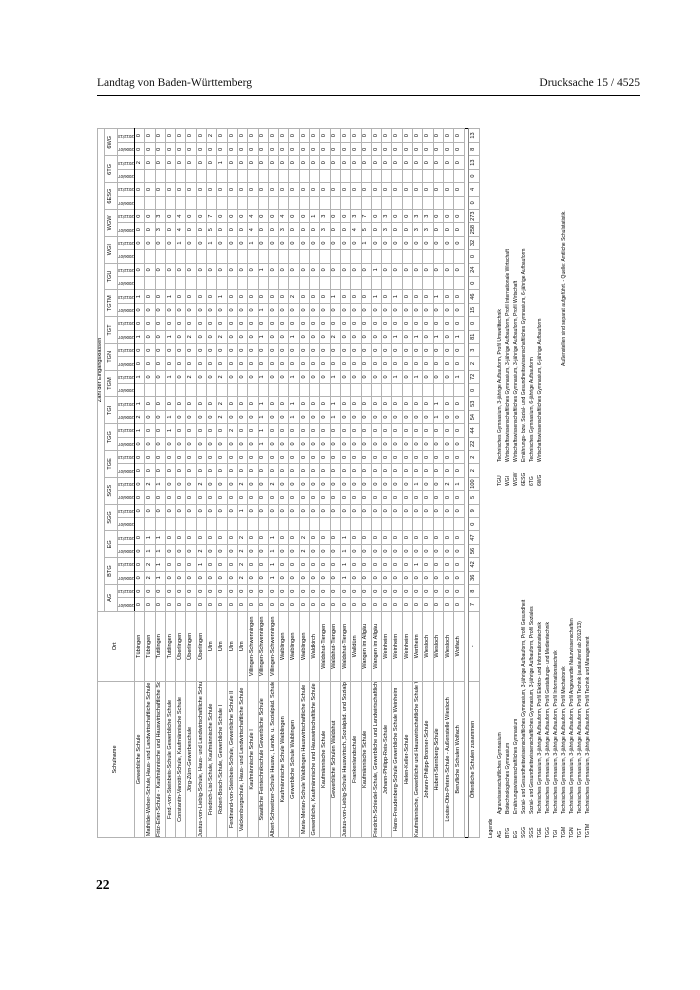 The width and height of the screenshot is (700, 990). What do you see at coordinates (126, 564) in the screenshot?
I see `year-header: 2012/13` at bounding box center [126, 564].